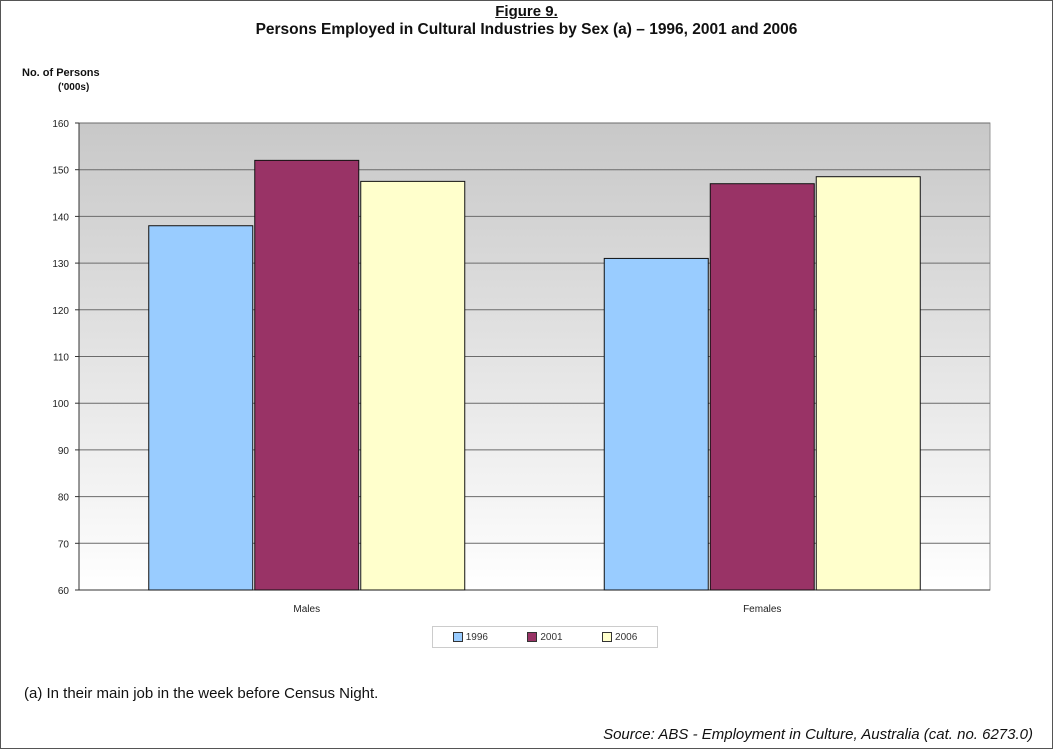 The height and width of the screenshot is (749, 1053). What do you see at coordinates (64, 544) in the screenshot?
I see `y-tick-label: 70` at bounding box center [64, 544].